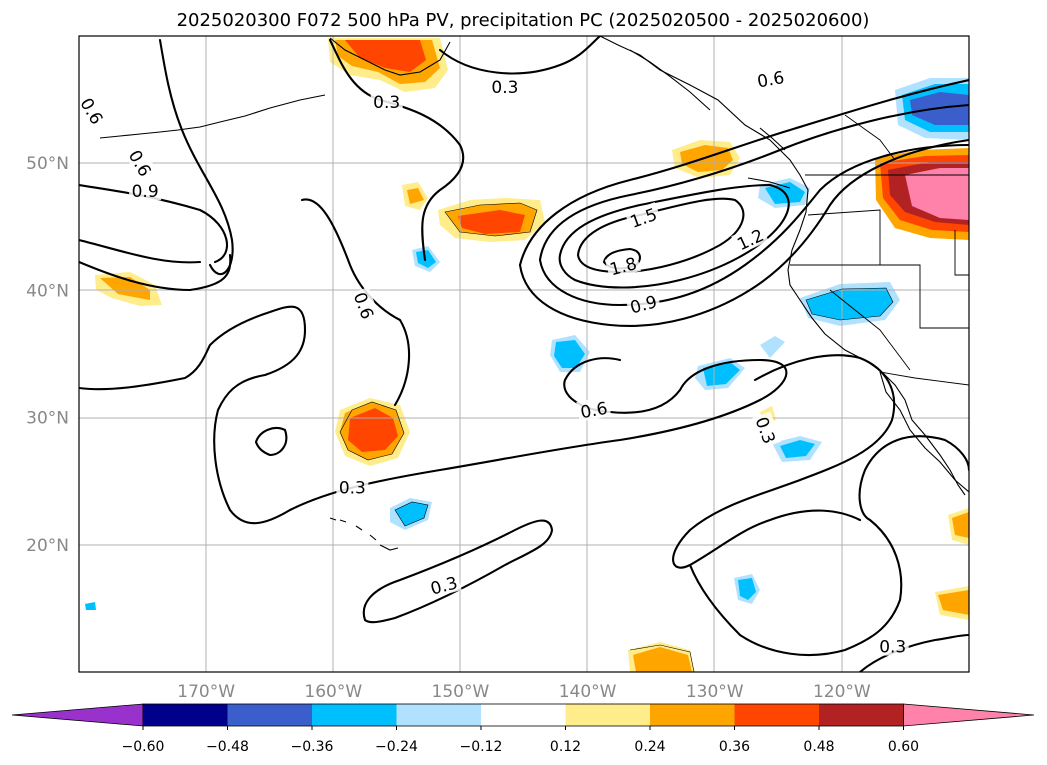  Describe the element at coordinates (969, 715) in the screenshot. I see `colorbar-extend-high` at that location.